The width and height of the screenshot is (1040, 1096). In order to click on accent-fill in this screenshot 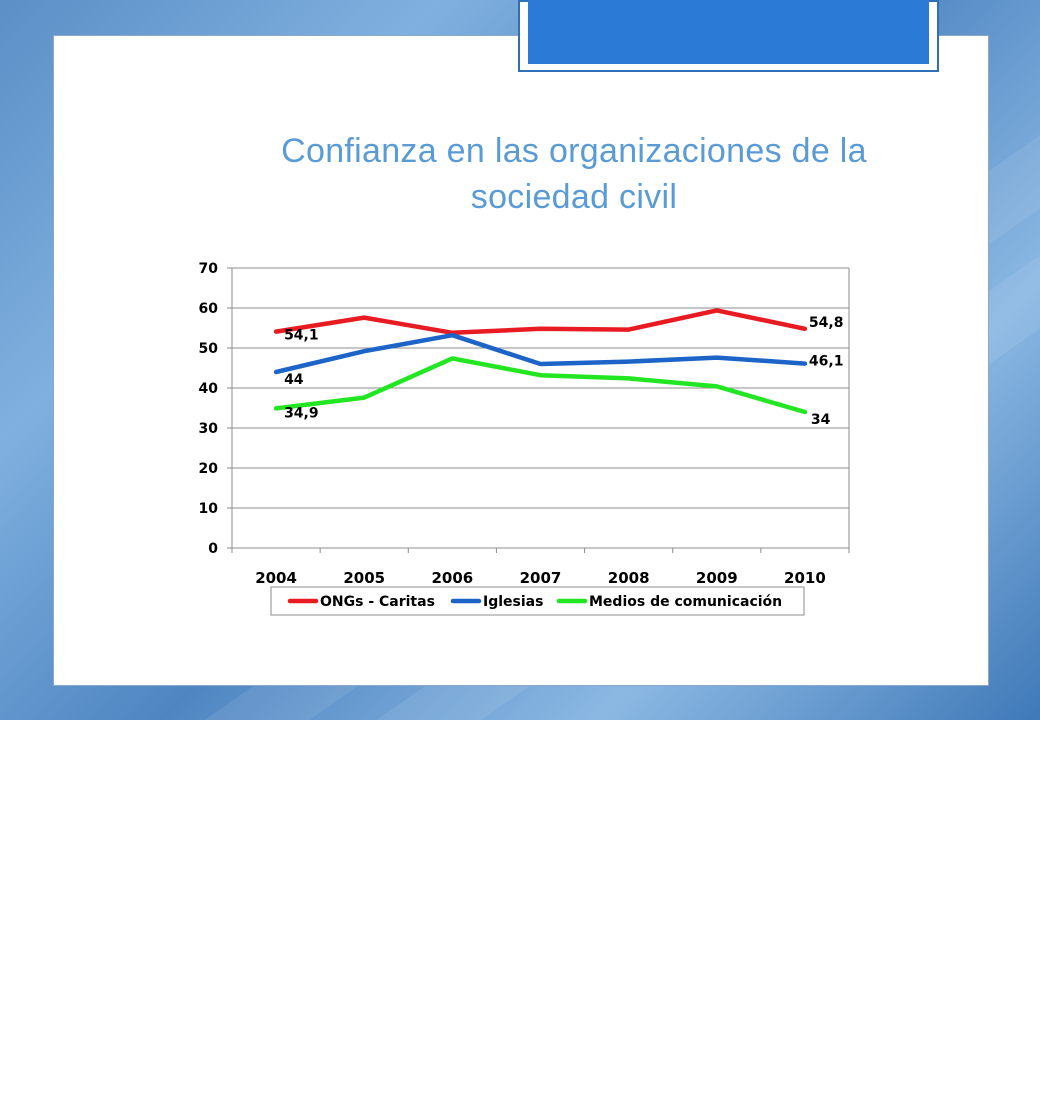, I will do `click(728, 32)`.